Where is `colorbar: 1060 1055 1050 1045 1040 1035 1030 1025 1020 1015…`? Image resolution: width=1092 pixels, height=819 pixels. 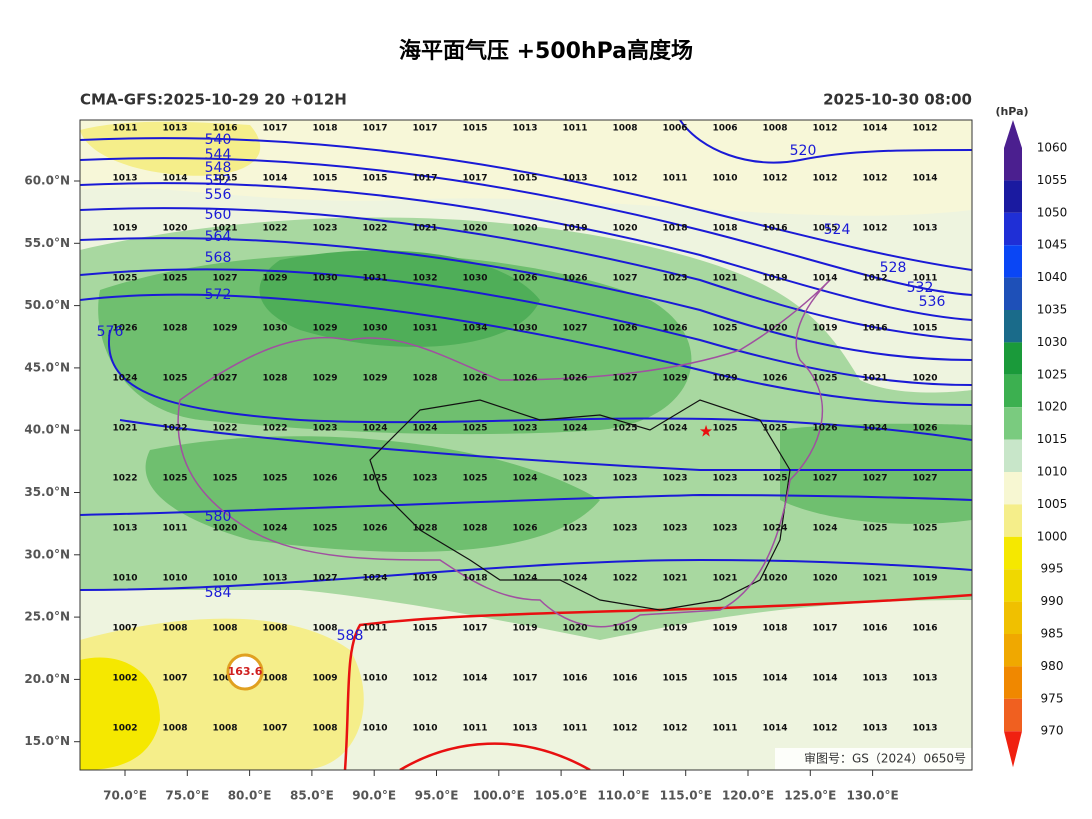
colorbar: 1060 1055 1050 1045 1040 1035 1030 1025 1020 1015… is located at coordinates (1036, 444).